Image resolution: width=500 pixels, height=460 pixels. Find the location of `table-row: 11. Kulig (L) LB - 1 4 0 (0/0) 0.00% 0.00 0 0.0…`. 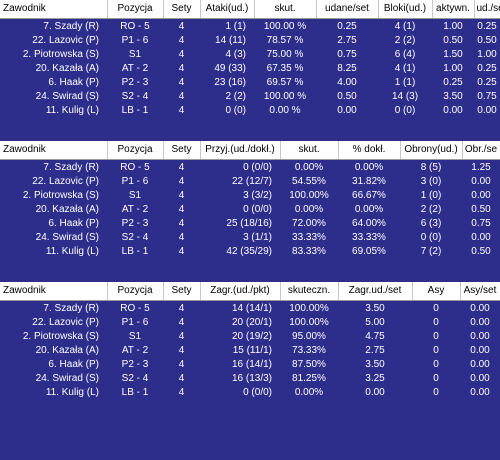

table-row: 11. Kulig (L) LB - 1 4 0 (0/0) 0.00% 0.00 0 0.0… is located at coordinates (250, 393).